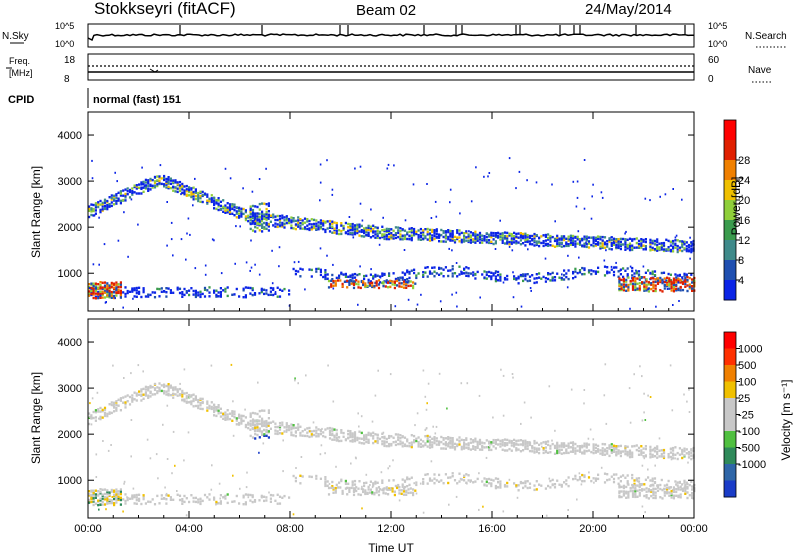 This screenshot has width=800, height=554. Describe the element at coordinates (70, 389) in the screenshot. I see `y-tick-label: 3000` at that location.